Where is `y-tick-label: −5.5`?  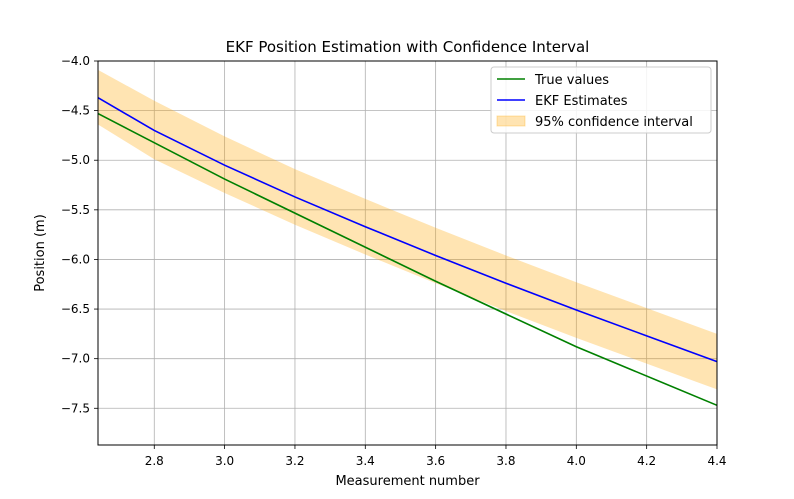 y-tick-label: −5.5 is located at coordinates (75, 210).